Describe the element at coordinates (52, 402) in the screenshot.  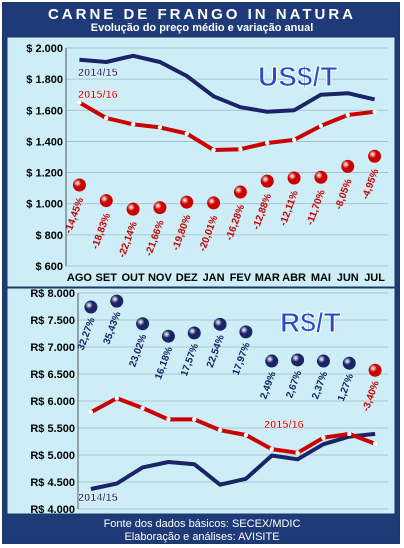
I see `y-tick-label: R$ 6.000` at that location.